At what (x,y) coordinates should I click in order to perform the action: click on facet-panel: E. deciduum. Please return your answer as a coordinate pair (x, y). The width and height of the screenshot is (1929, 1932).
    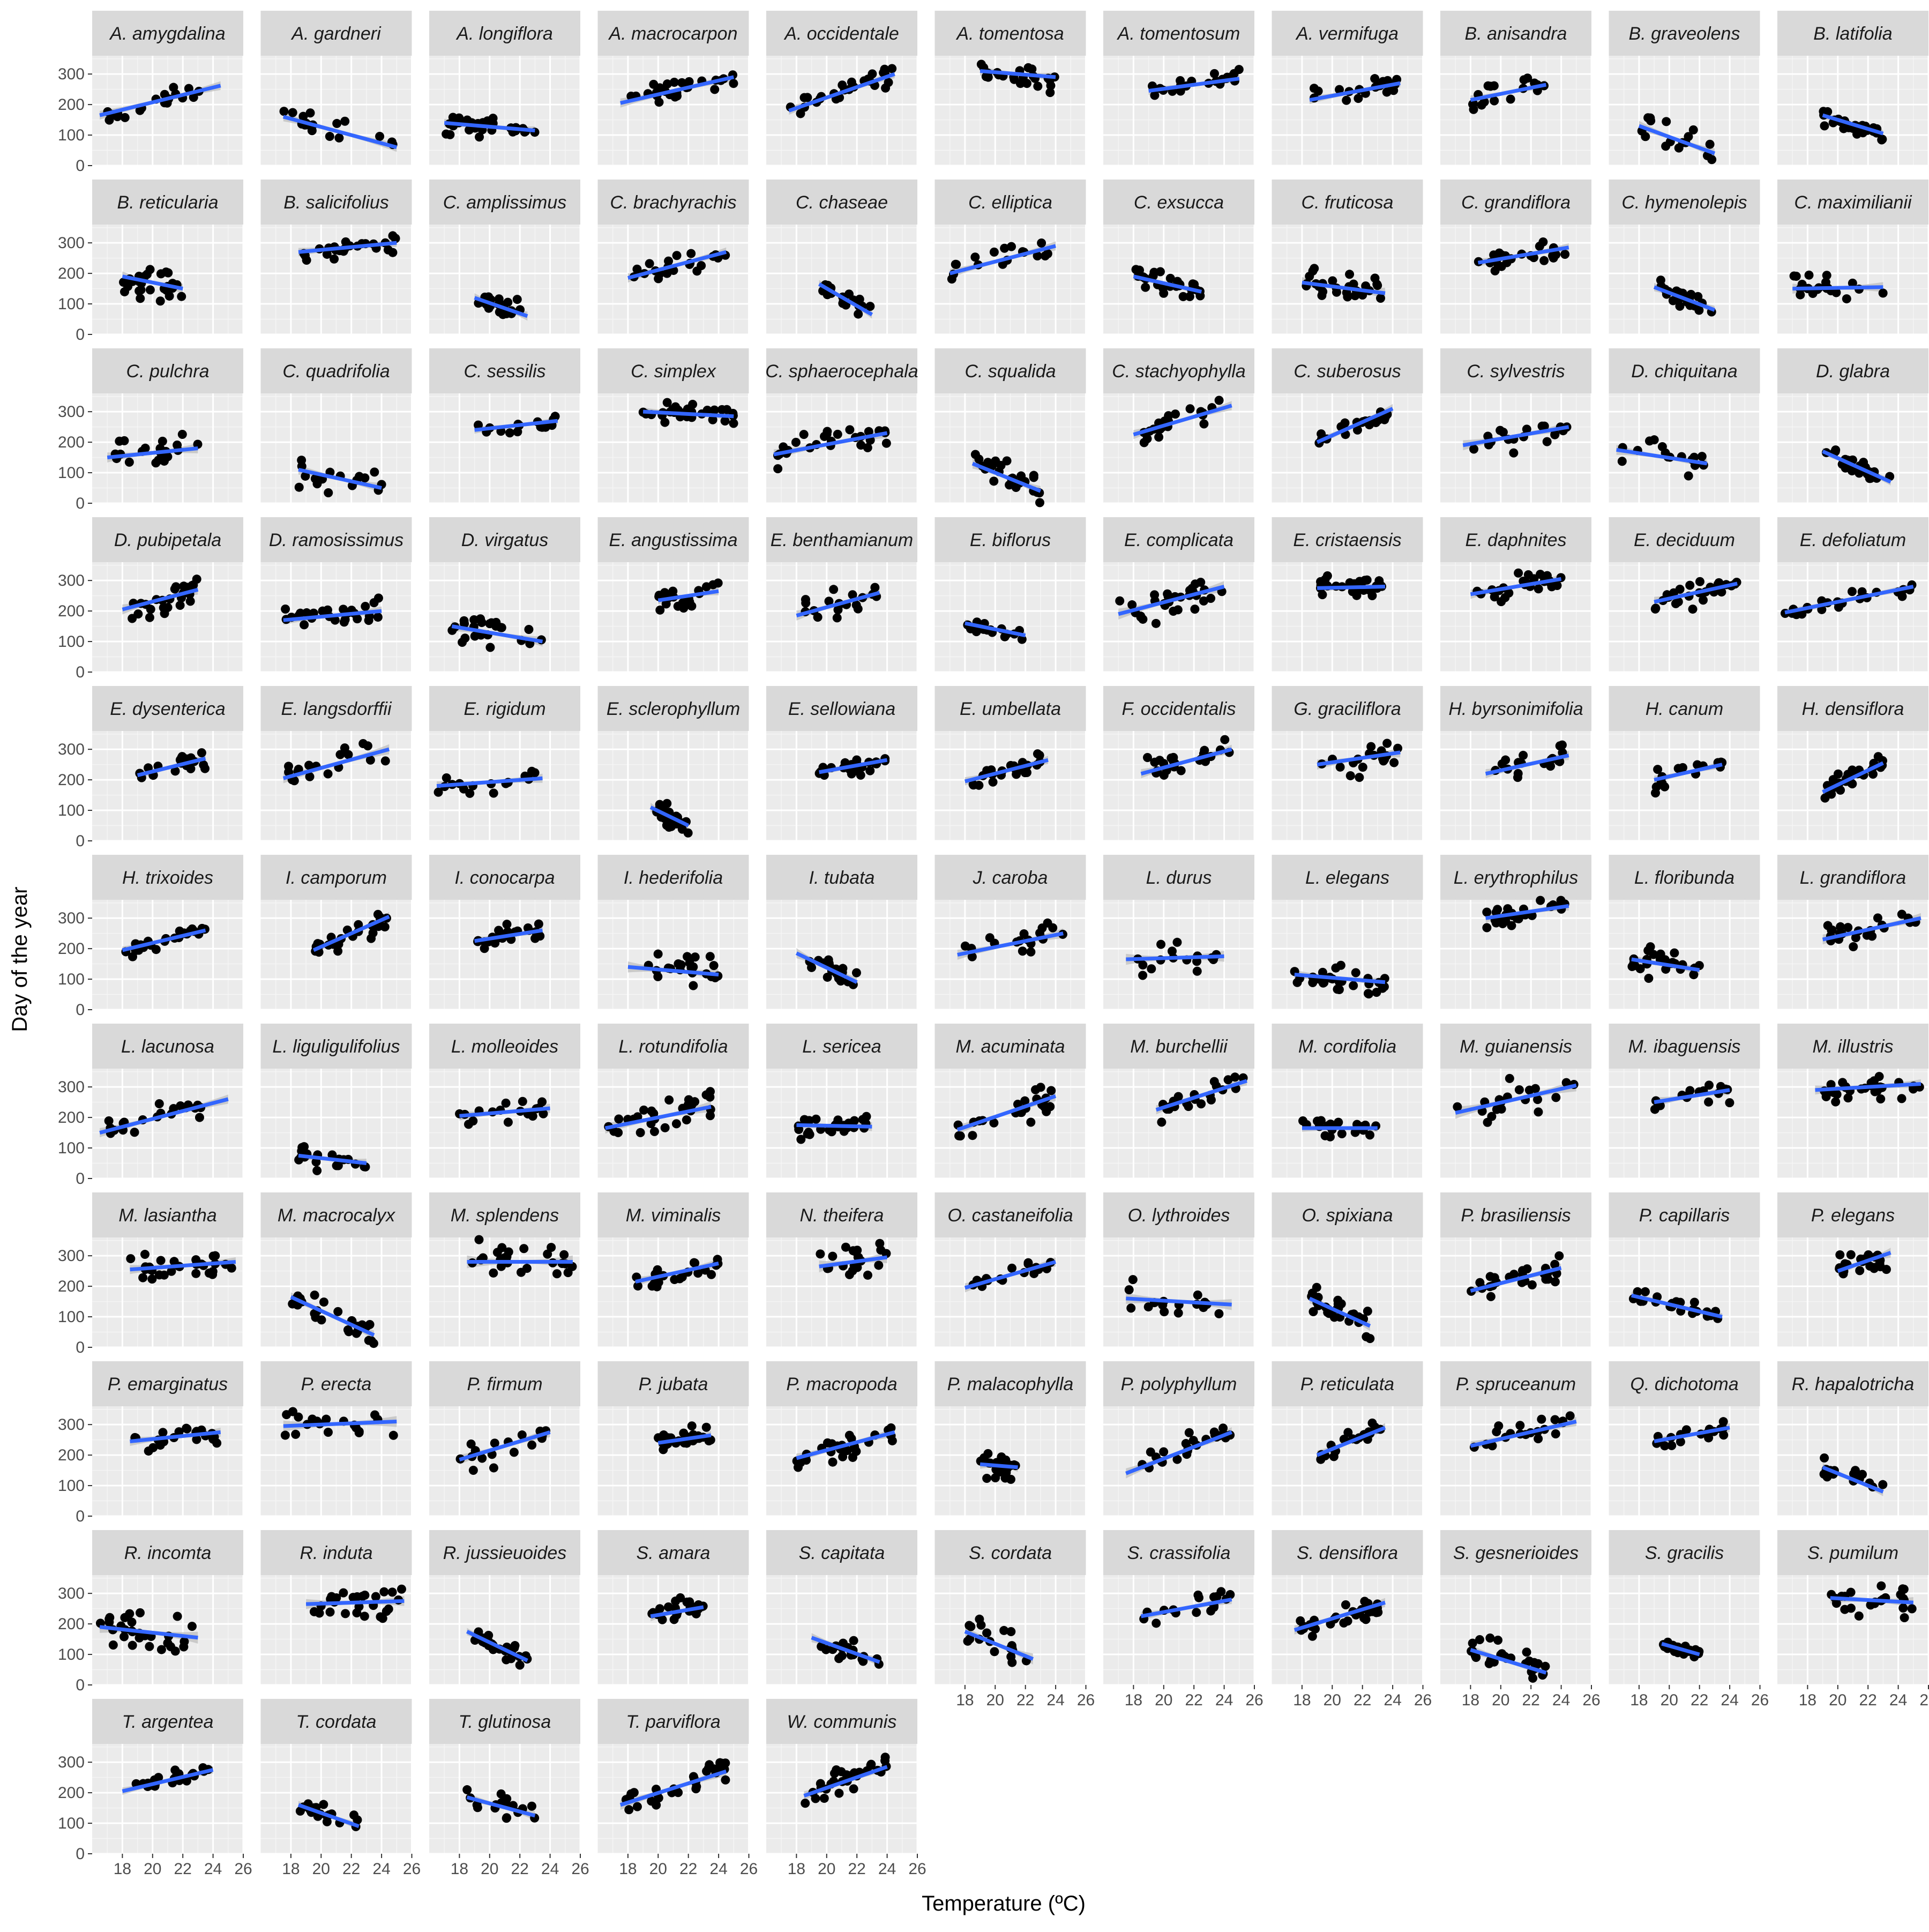
    Looking at the image, I should click on (1685, 594).